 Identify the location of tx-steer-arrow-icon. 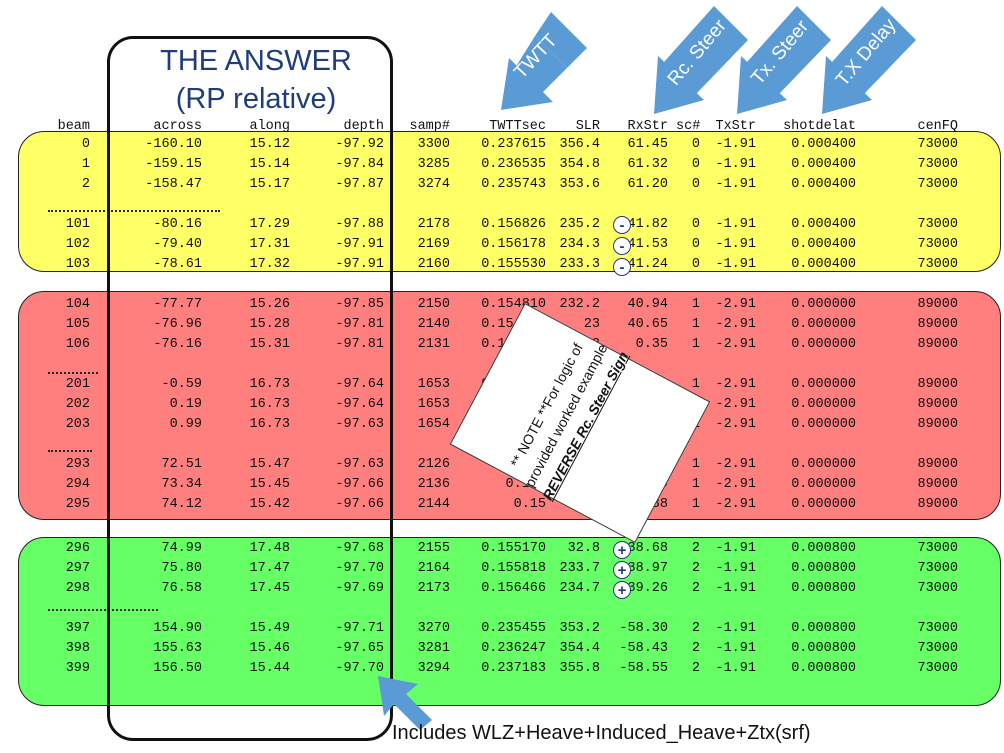
(784, 60).